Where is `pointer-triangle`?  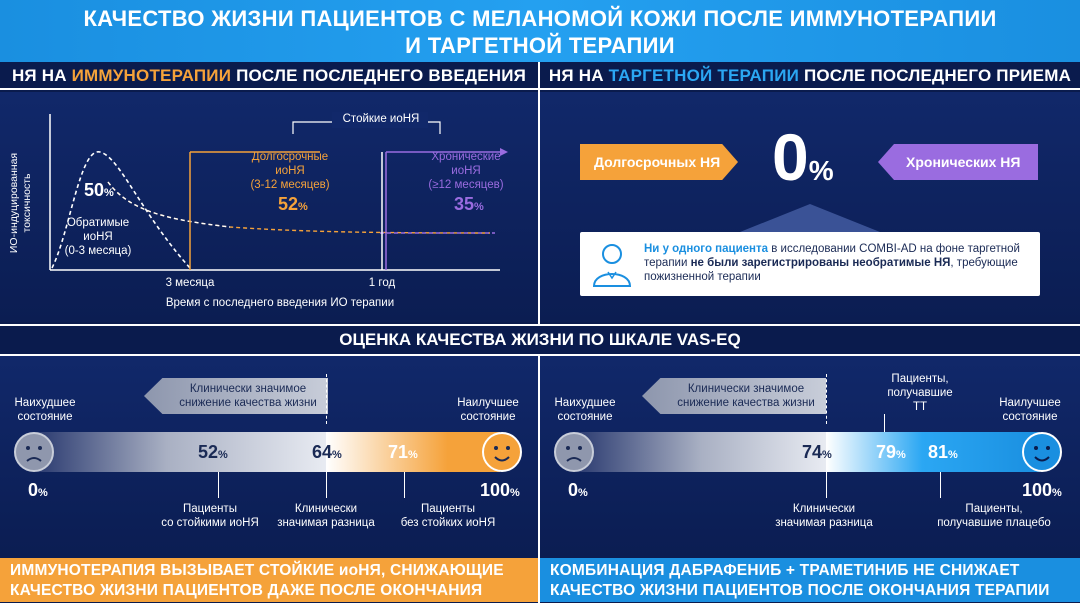
pointer-triangle is located at coordinates (810, 218).